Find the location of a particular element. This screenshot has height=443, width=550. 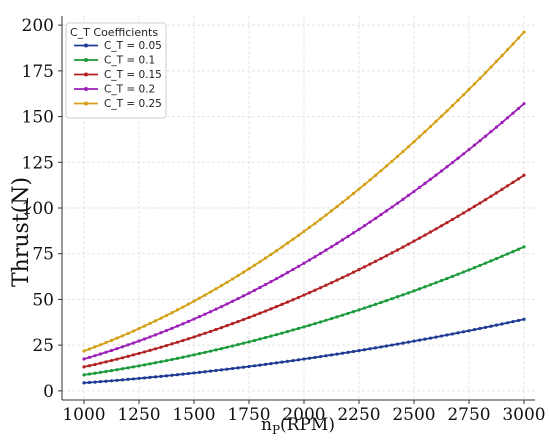

legend-item: C_T = 0.15 is located at coordinates (118, 75).